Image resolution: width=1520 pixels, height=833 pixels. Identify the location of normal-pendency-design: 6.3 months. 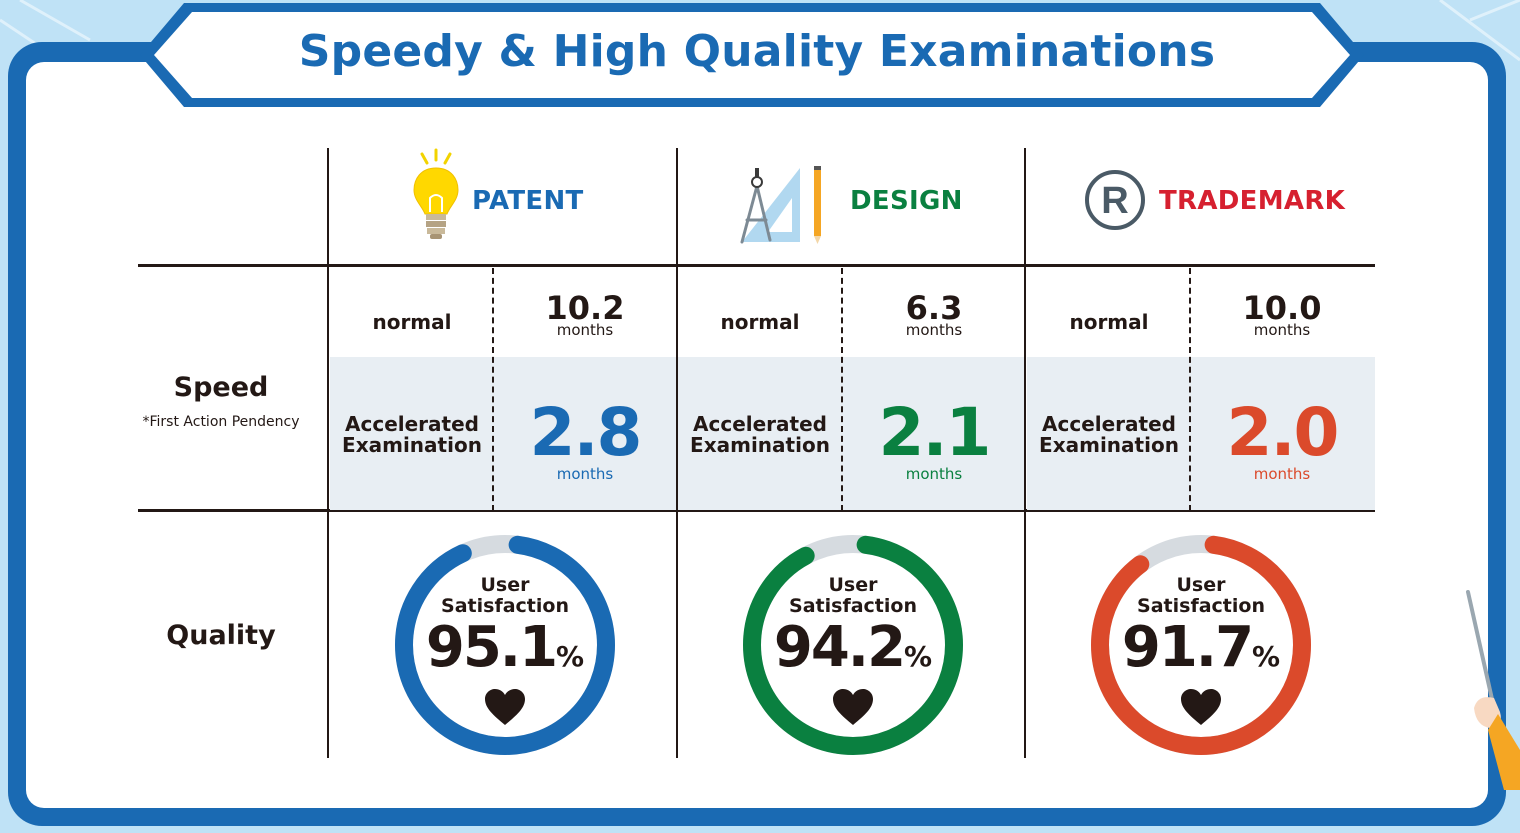
(934, 314).